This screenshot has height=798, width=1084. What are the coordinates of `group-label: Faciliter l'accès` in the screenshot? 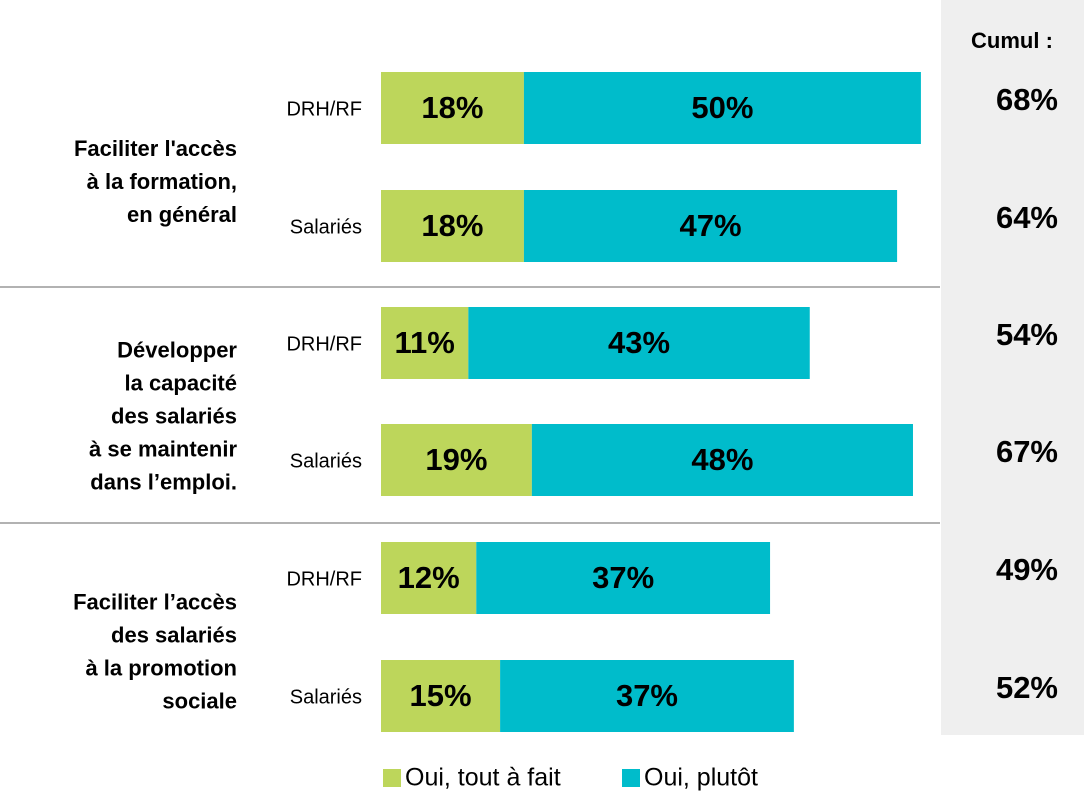 It's located at (155, 148).